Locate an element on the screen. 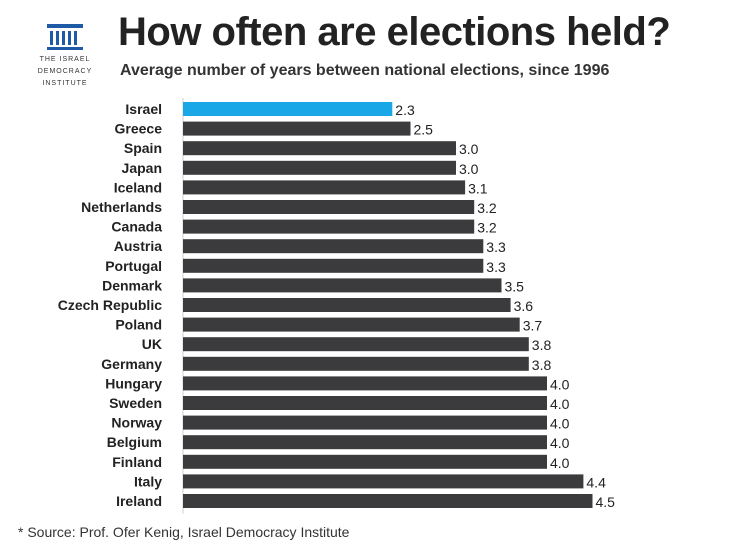 The image size is (739, 550). category-label: Portugal is located at coordinates (133, 266).